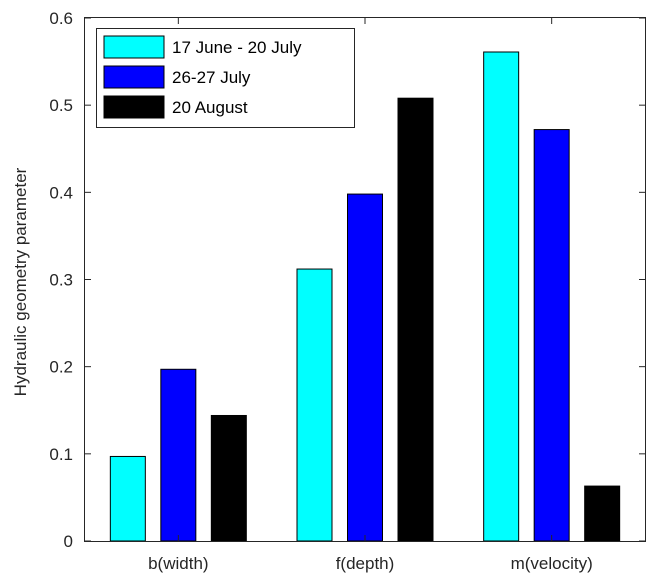 This screenshot has width=654, height=577. Describe the element at coordinates (552, 563) in the screenshot. I see `x-tick-label: m(velocity)` at that location.